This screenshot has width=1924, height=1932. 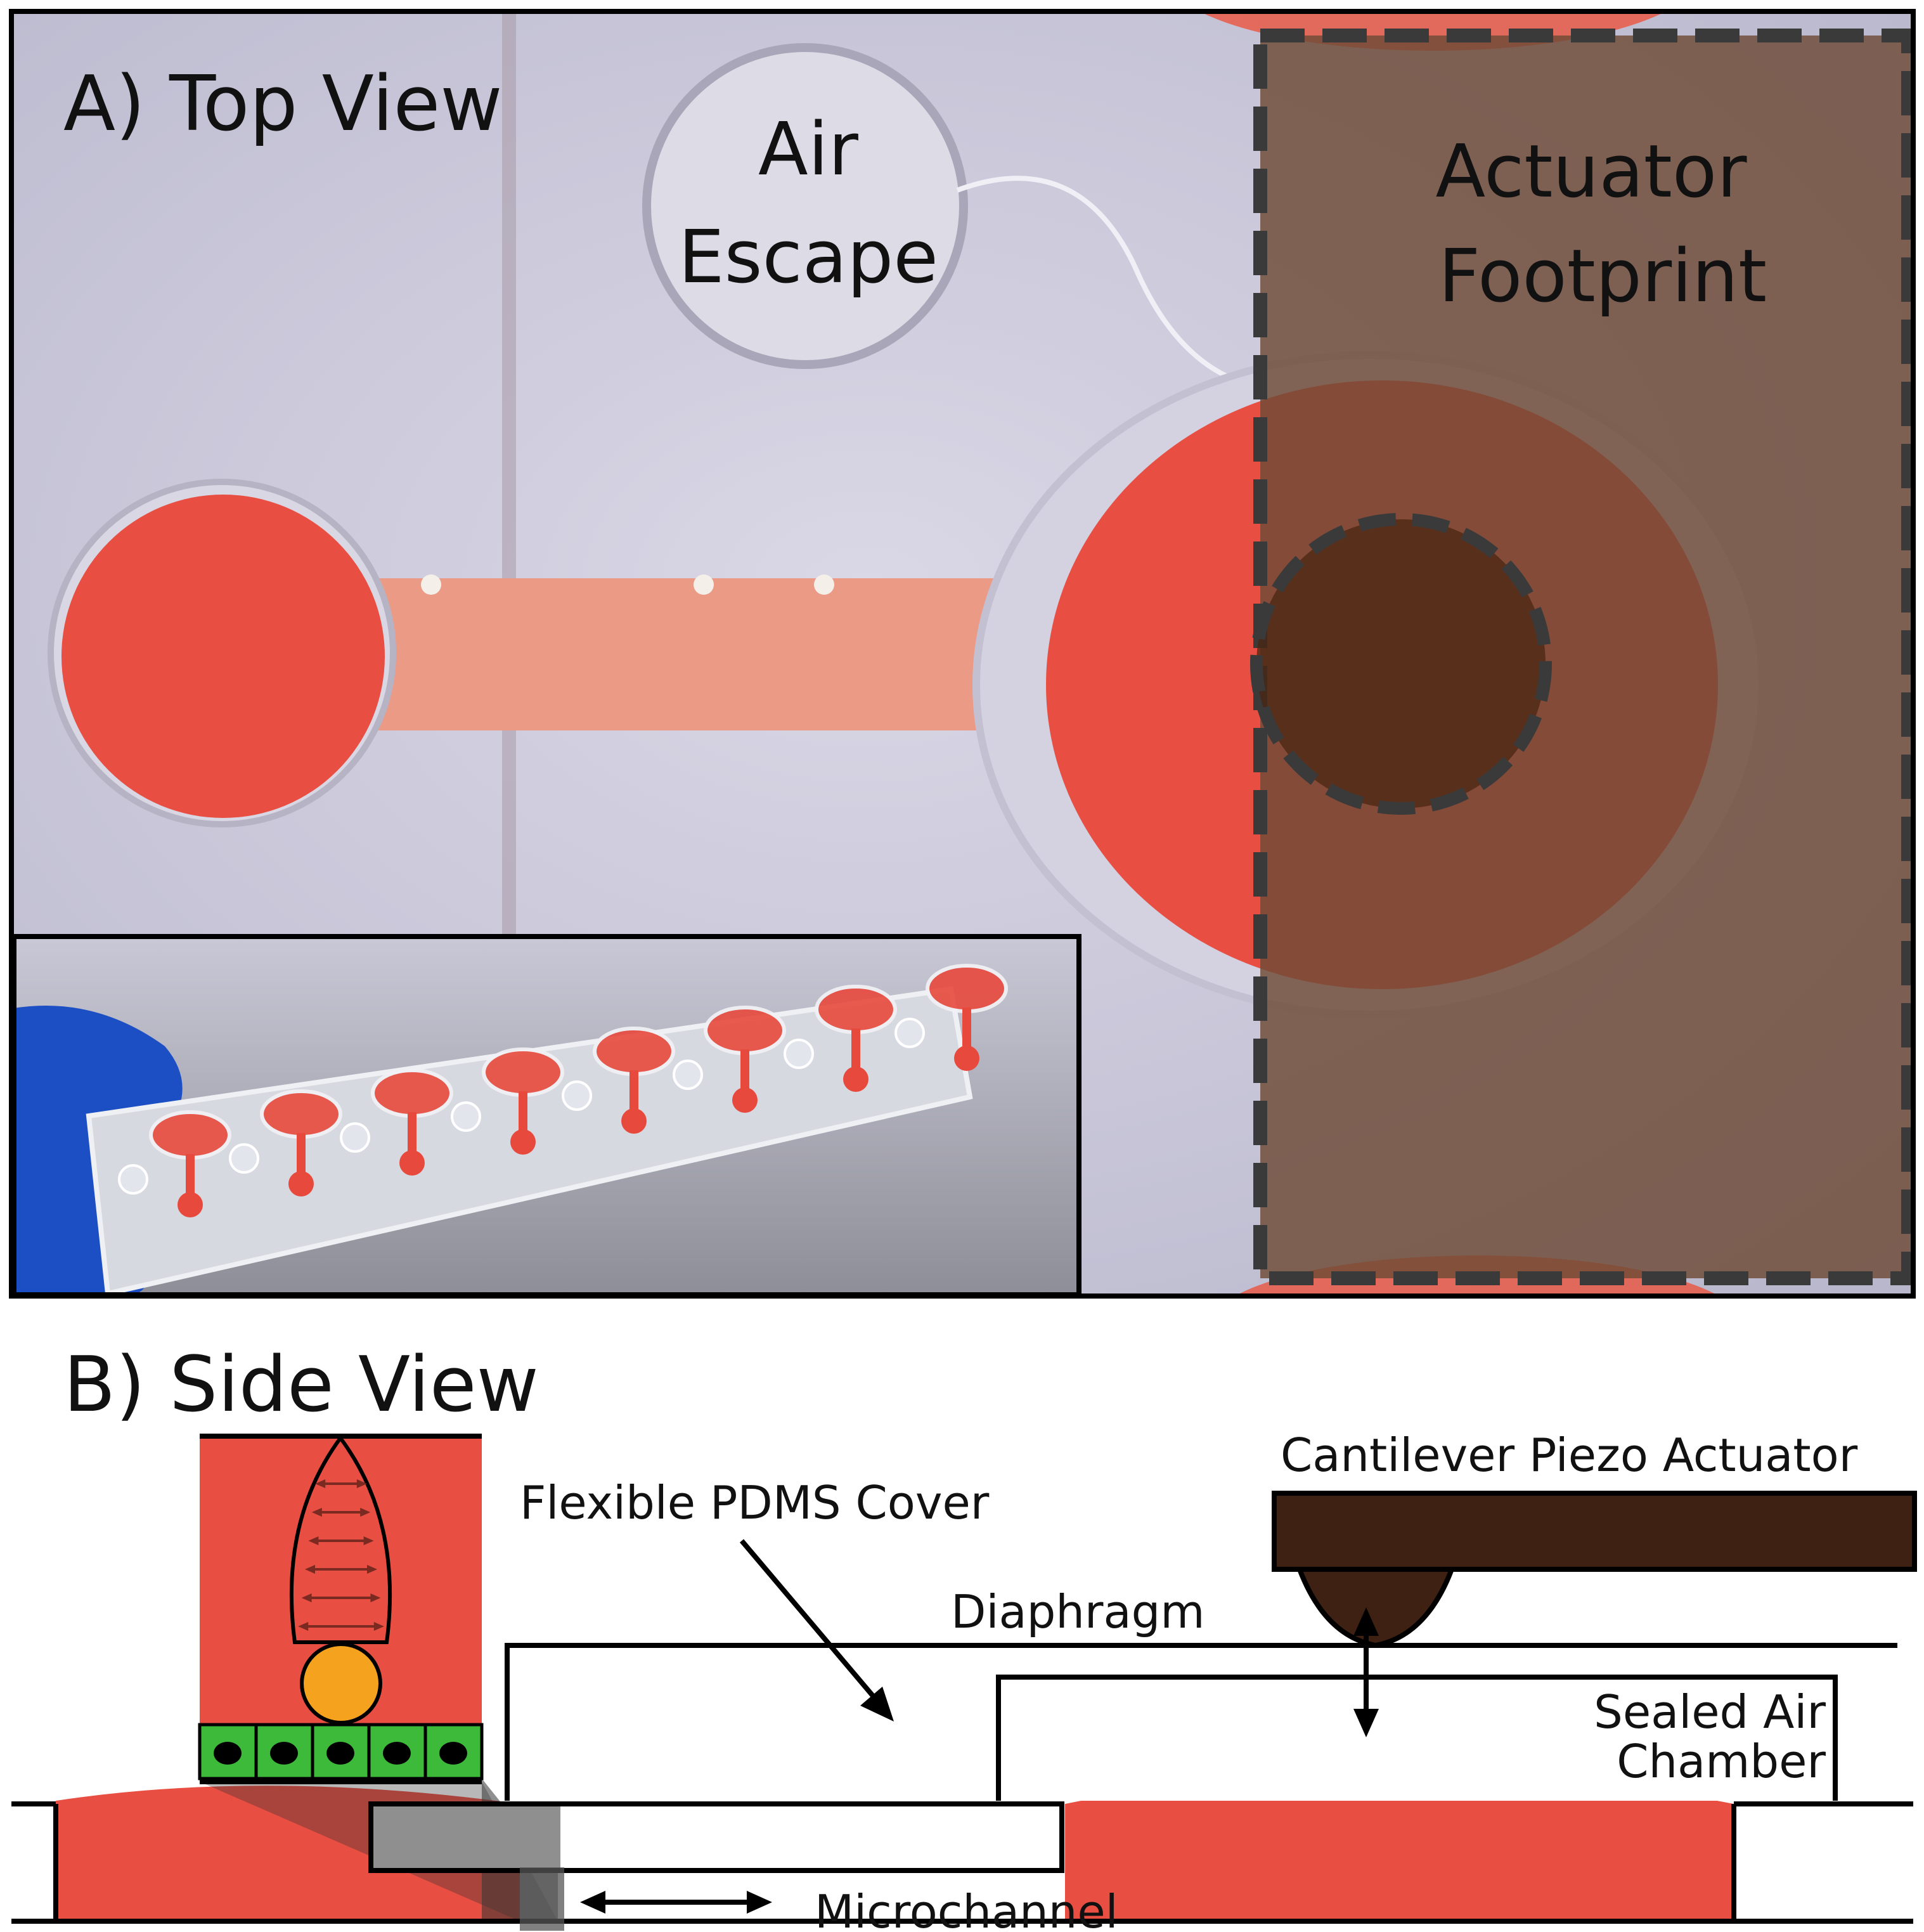 I want to click on pdms-cover-outline, so click(x=1201, y=1722).